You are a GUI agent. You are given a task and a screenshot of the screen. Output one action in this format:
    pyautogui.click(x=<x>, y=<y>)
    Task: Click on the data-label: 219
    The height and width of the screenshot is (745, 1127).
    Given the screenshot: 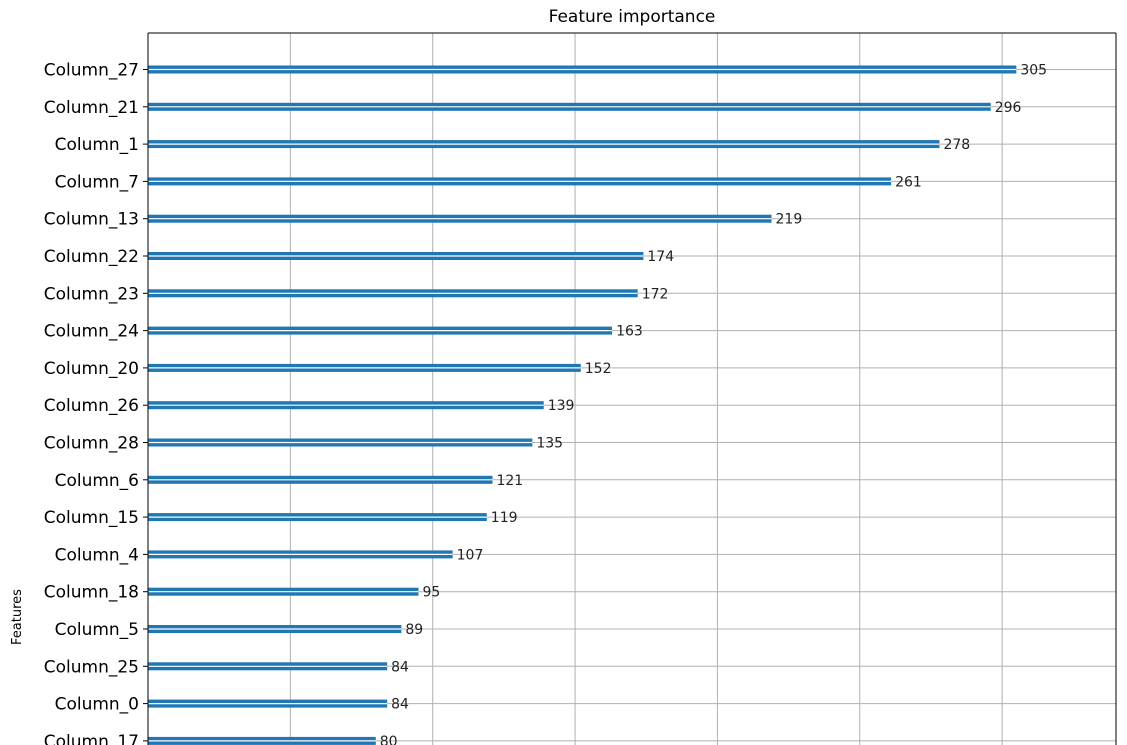 What is the action you would take?
    pyautogui.click(x=789, y=220)
    